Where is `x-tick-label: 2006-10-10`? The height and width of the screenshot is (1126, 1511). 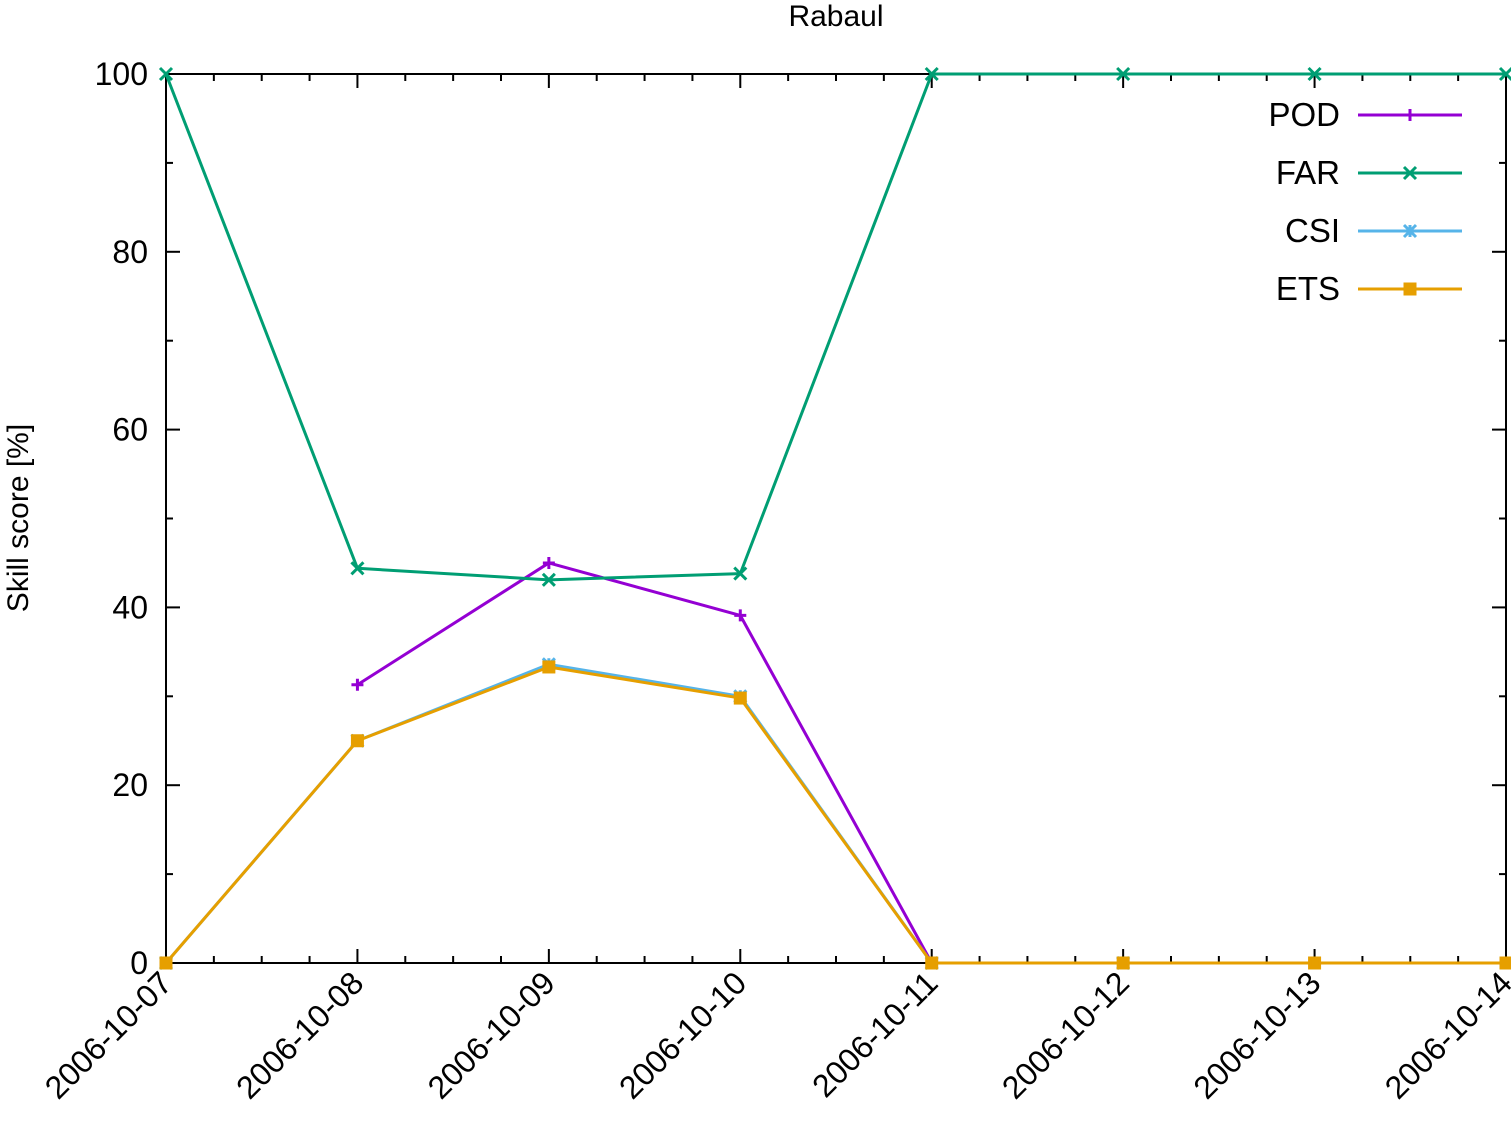
x-tick-label: 2006-10-10 is located at coordinates (682, 1034).